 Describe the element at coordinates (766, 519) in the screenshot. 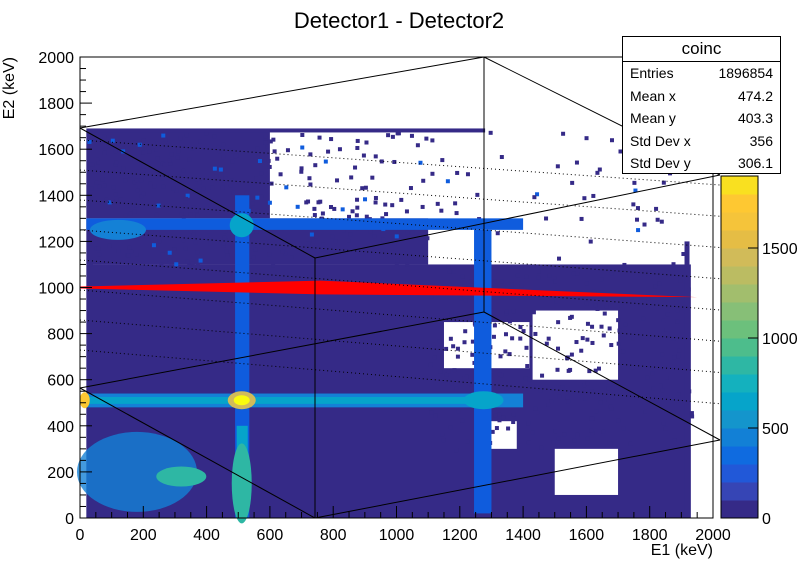

I see `z-tick-label: 0` at that location.